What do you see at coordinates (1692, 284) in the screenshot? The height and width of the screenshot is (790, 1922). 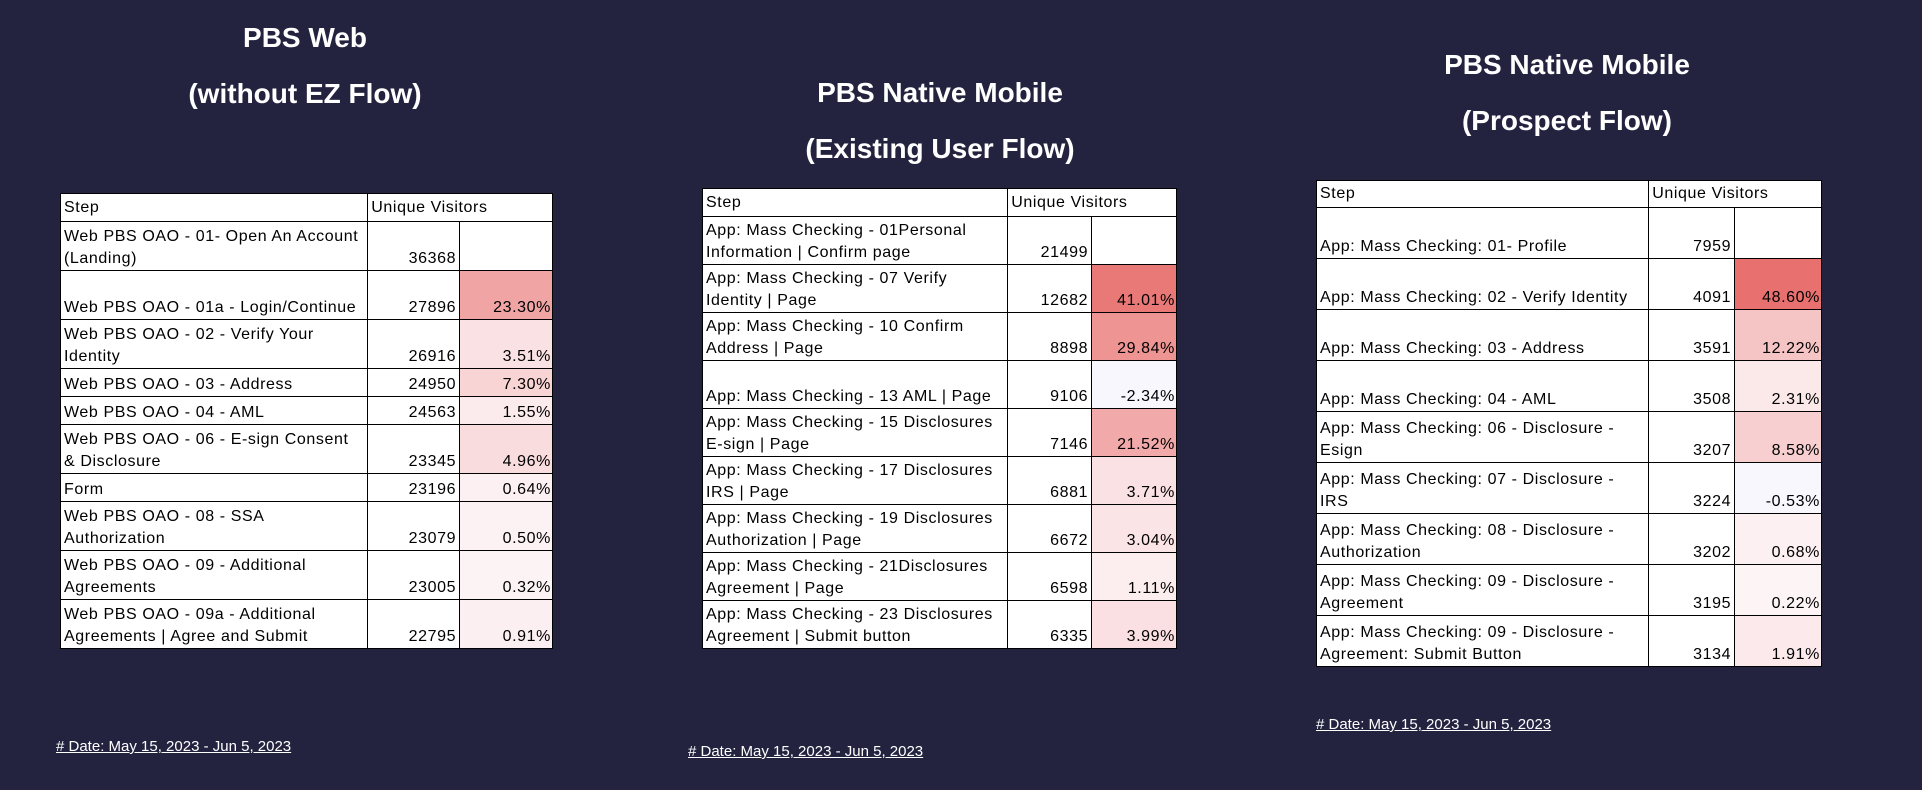 I see `unique-visitors-value: 4091` at bounding box center [1692, 284].